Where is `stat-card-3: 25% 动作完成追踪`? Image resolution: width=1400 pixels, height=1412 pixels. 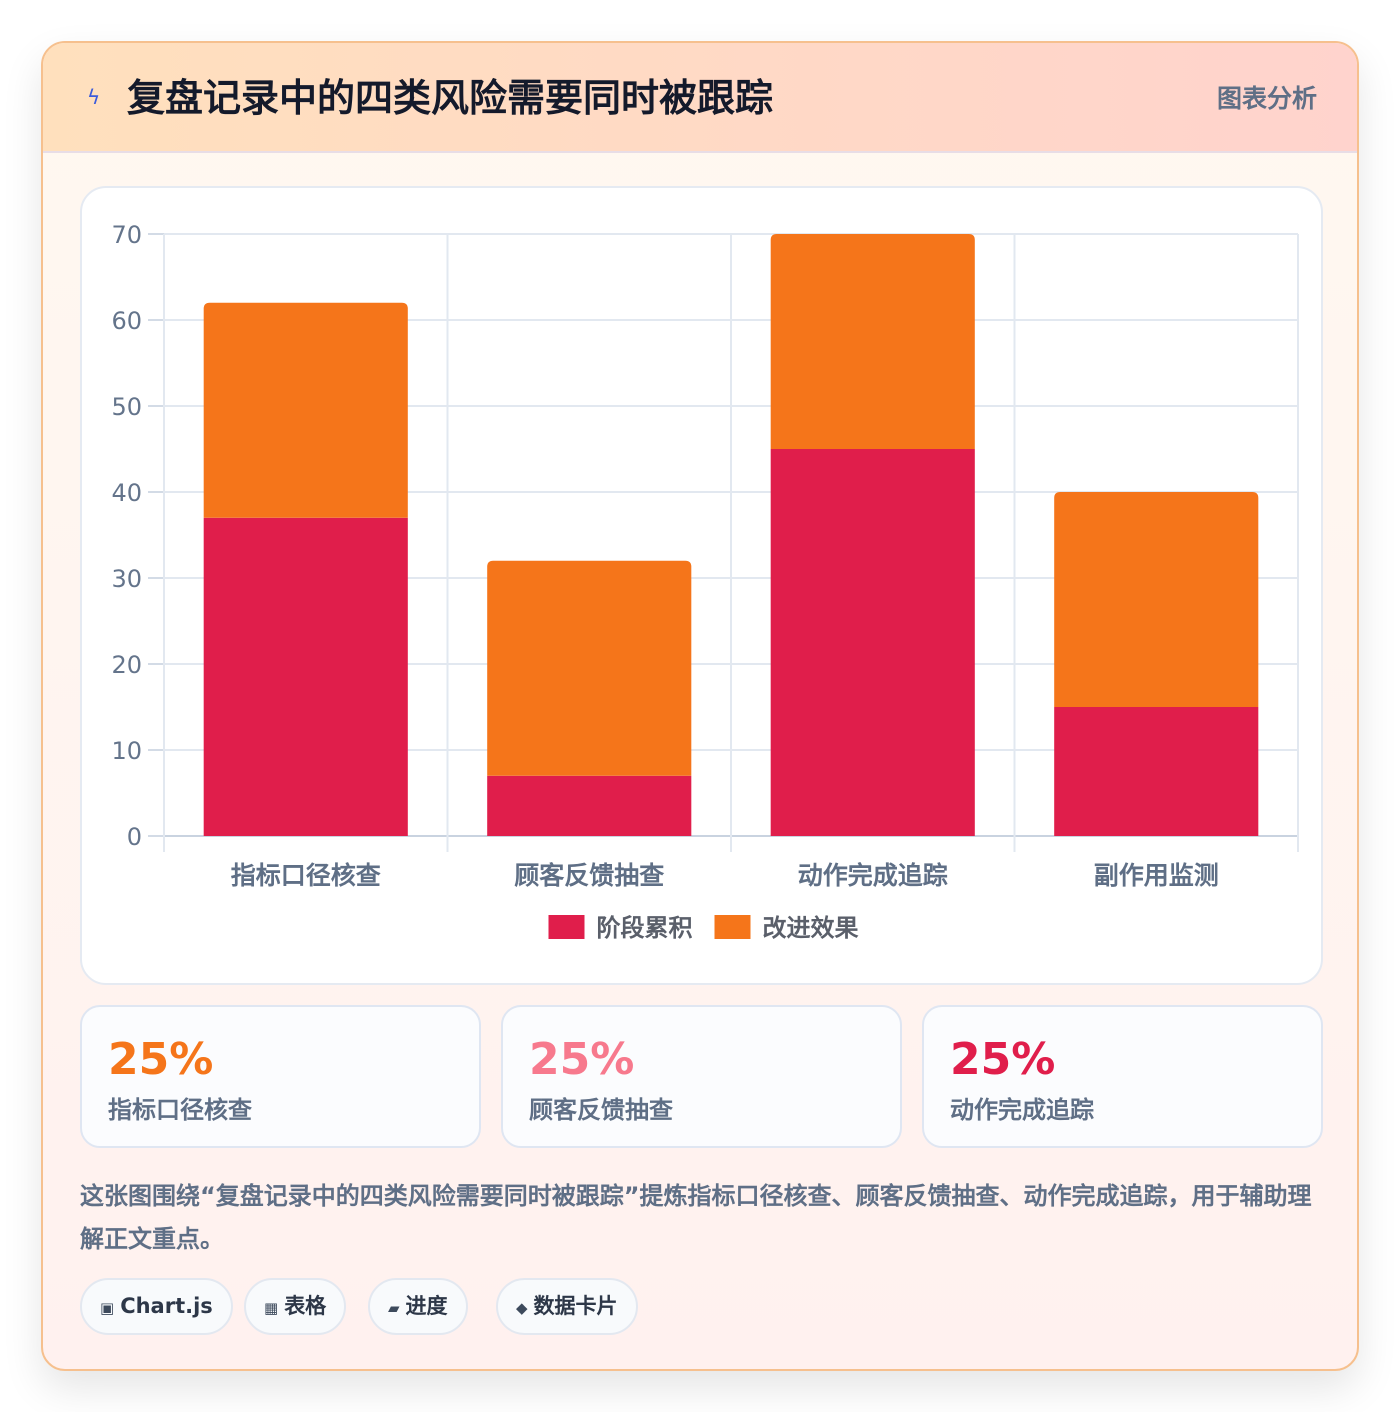
stat-card-3: 25% 动作完成追踪 is located at coordinates (1122, 1076).